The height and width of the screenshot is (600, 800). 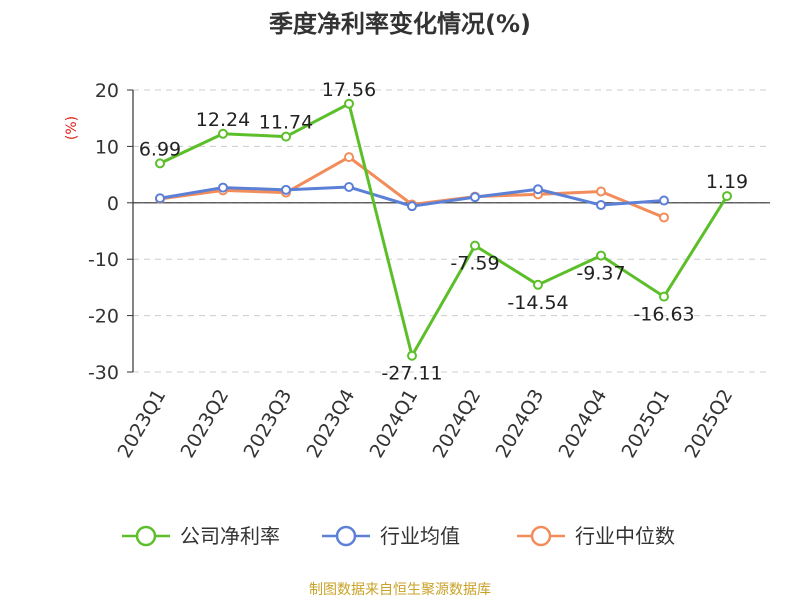 What do you see at coordinates (663, 315) in the screenshot?
I see `data-label: -16.63` at bounding box center [663, 315].